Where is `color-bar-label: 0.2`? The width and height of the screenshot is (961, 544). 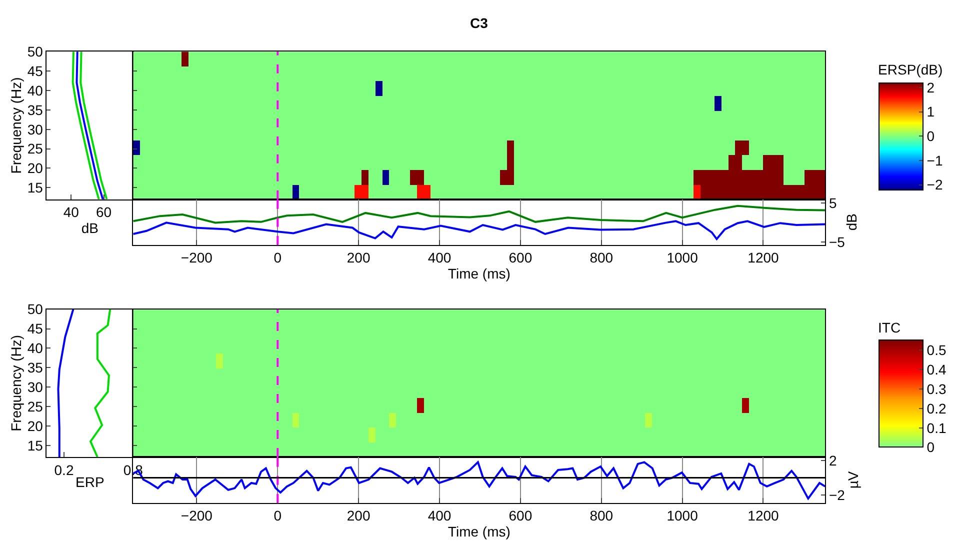
color-bar-label: 0.2 is located at coordinates (936, 408).